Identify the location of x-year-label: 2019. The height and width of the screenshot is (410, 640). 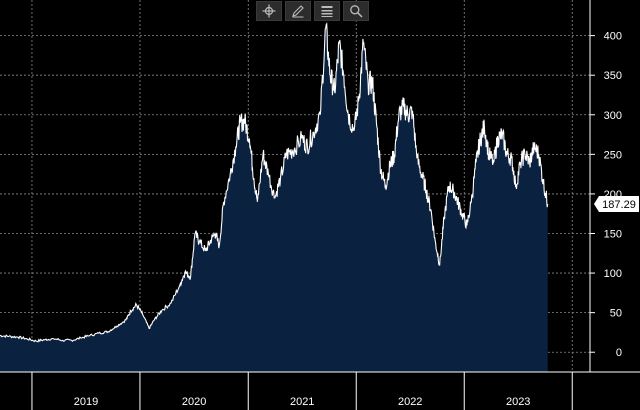
(86, 402).